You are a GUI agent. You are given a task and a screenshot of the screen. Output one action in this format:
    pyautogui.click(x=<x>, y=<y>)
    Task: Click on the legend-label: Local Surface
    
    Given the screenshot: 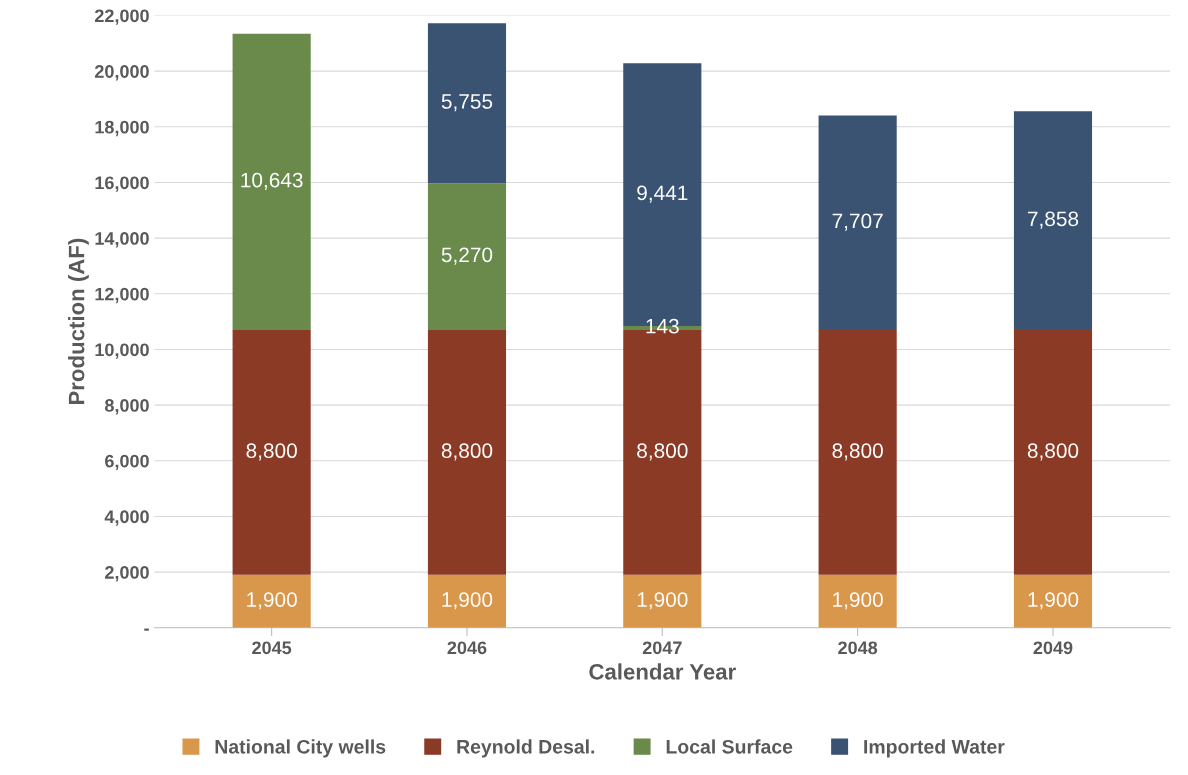 What is the action you would take?
    pyautogui.click(x=729, y=746)
    